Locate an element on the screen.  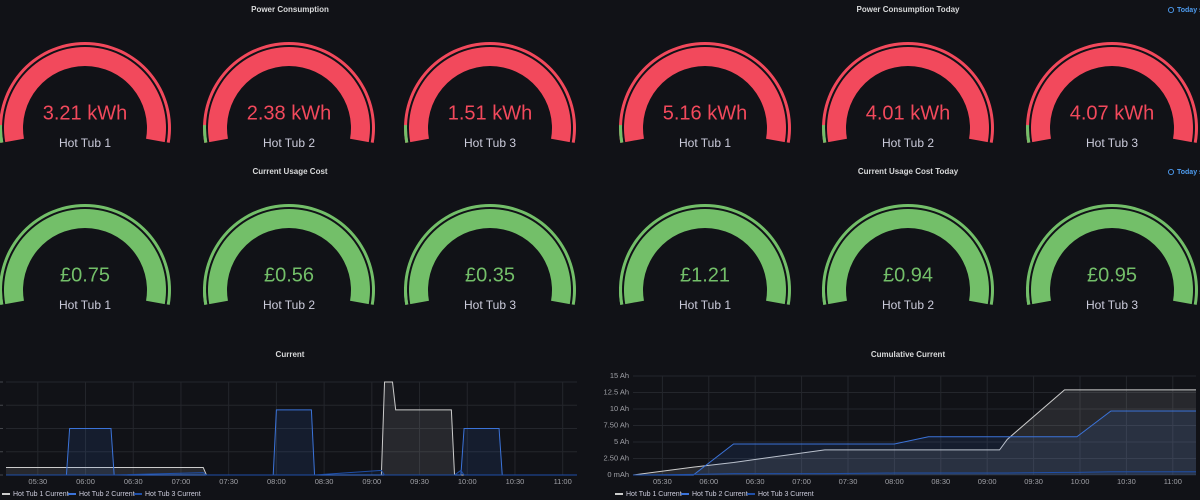
gauge-value: 3.21 kWh is located at coordinates (85, 113).